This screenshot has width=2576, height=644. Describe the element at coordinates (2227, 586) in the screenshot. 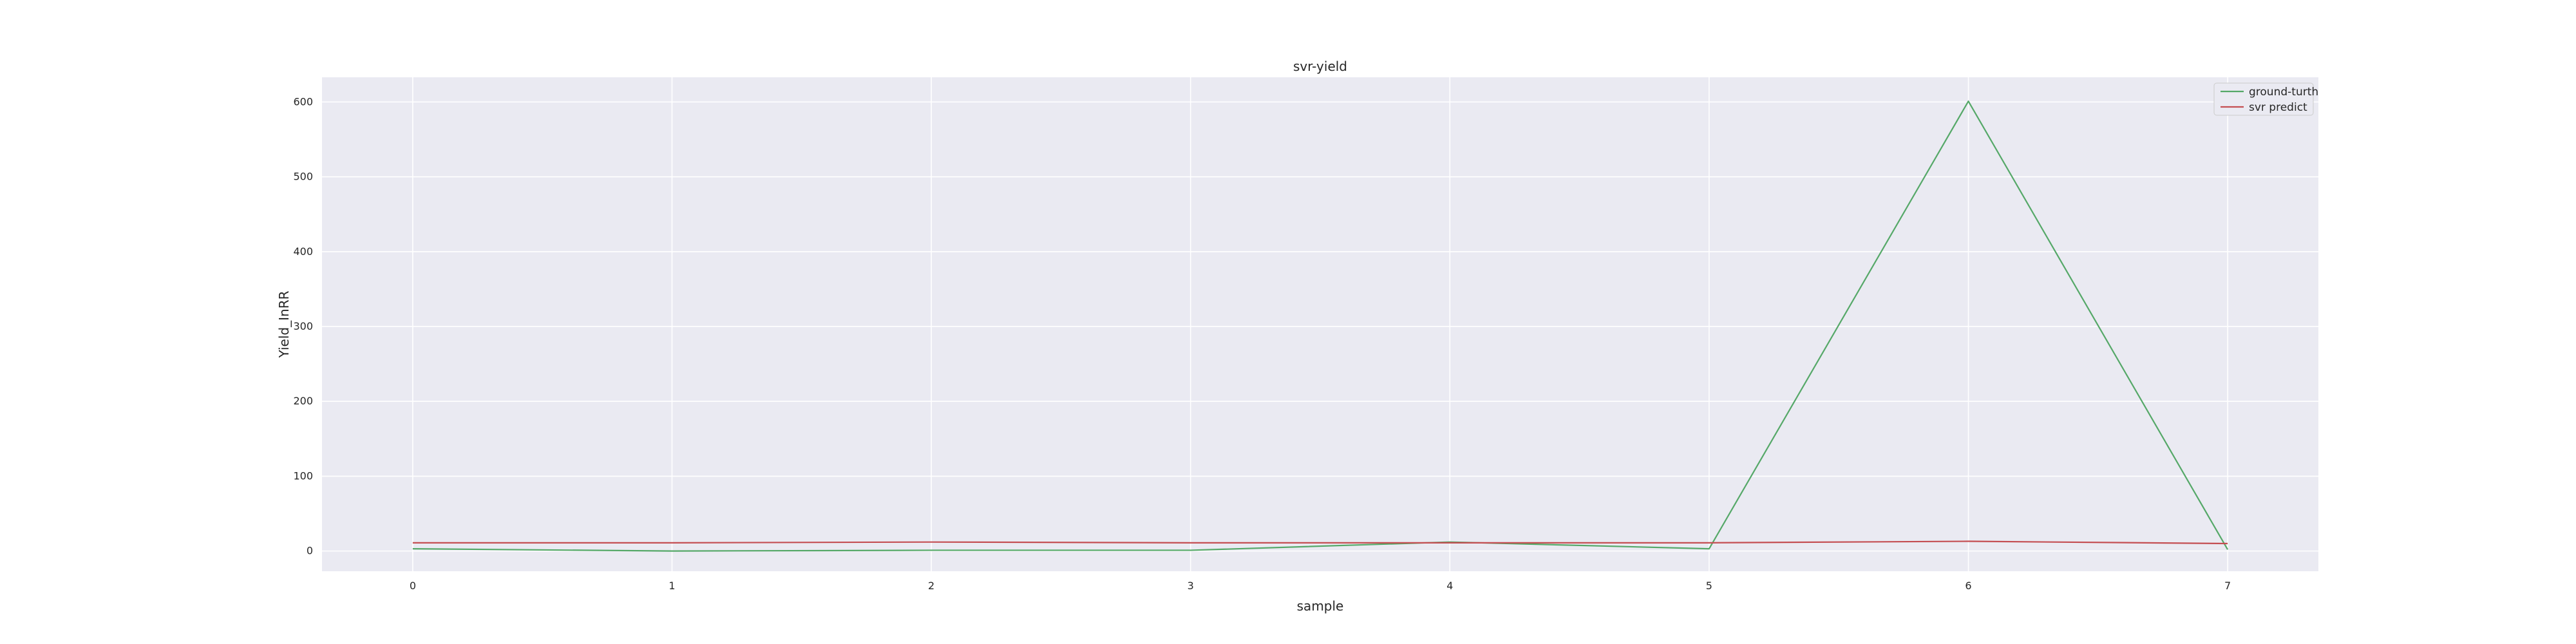

I see `x-tick-label: 7` at that location.